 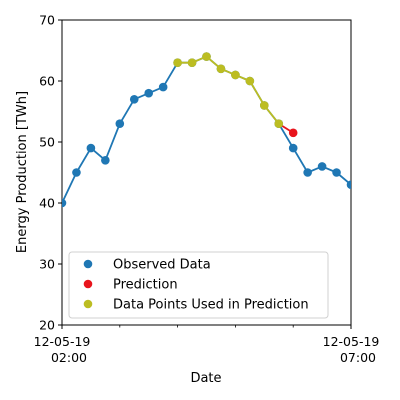 What do you see at coordinates (22, 172) in the screenshot?
I see `y-axis-label: Energy Production [TWh]` at bounding box center [22, 172].